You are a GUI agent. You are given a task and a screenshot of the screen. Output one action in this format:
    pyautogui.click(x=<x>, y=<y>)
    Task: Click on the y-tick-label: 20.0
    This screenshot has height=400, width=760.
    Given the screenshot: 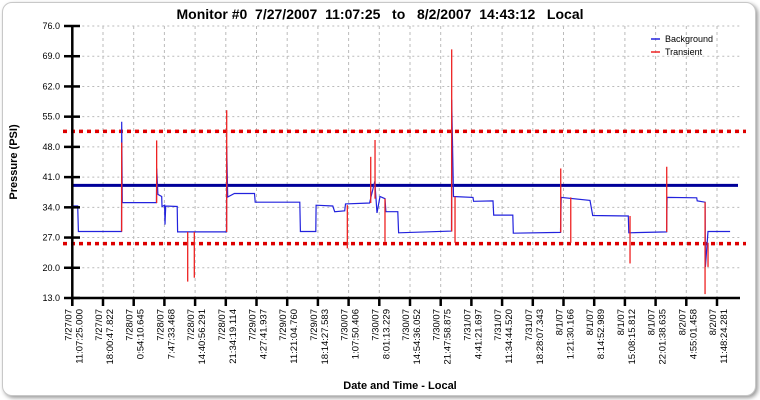 What is the action you would take?
    pyautogui.click(x=51, y=268)
    